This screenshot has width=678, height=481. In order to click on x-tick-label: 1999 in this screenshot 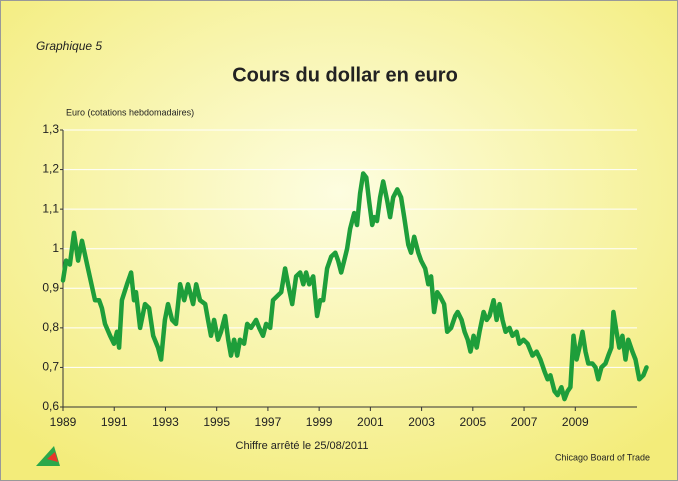, I will do `click(319, 422)`.